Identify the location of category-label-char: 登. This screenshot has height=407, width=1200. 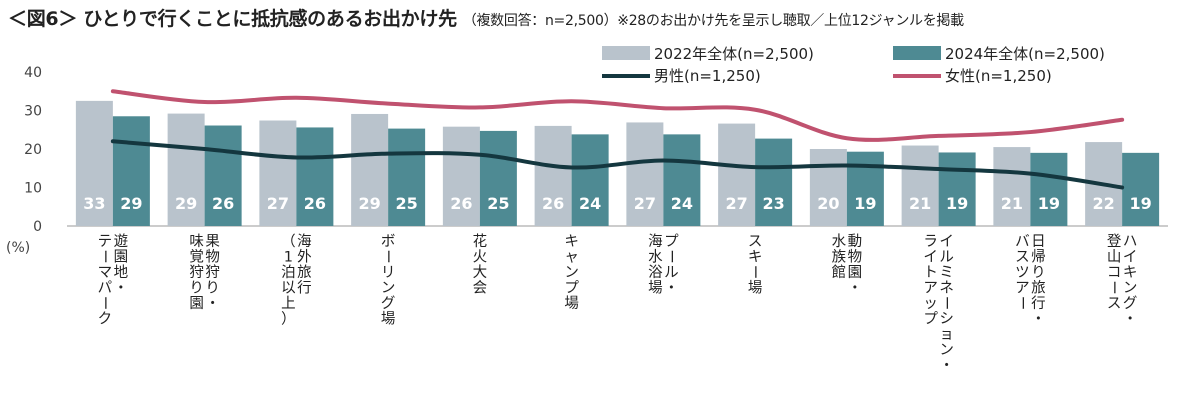
(1114, 241).